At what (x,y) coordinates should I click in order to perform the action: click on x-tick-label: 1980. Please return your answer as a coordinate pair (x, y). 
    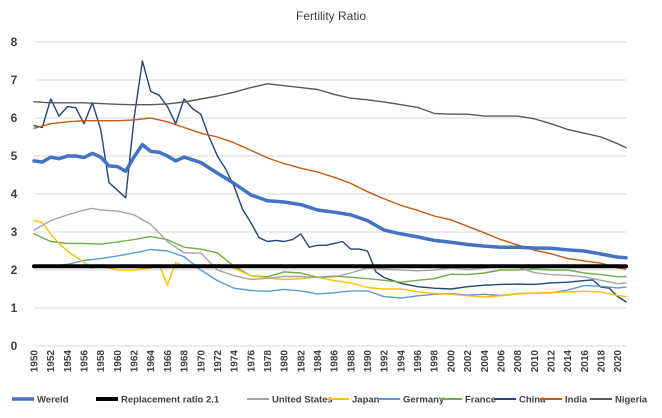
    Looking at the image, I should click on (285, 361).